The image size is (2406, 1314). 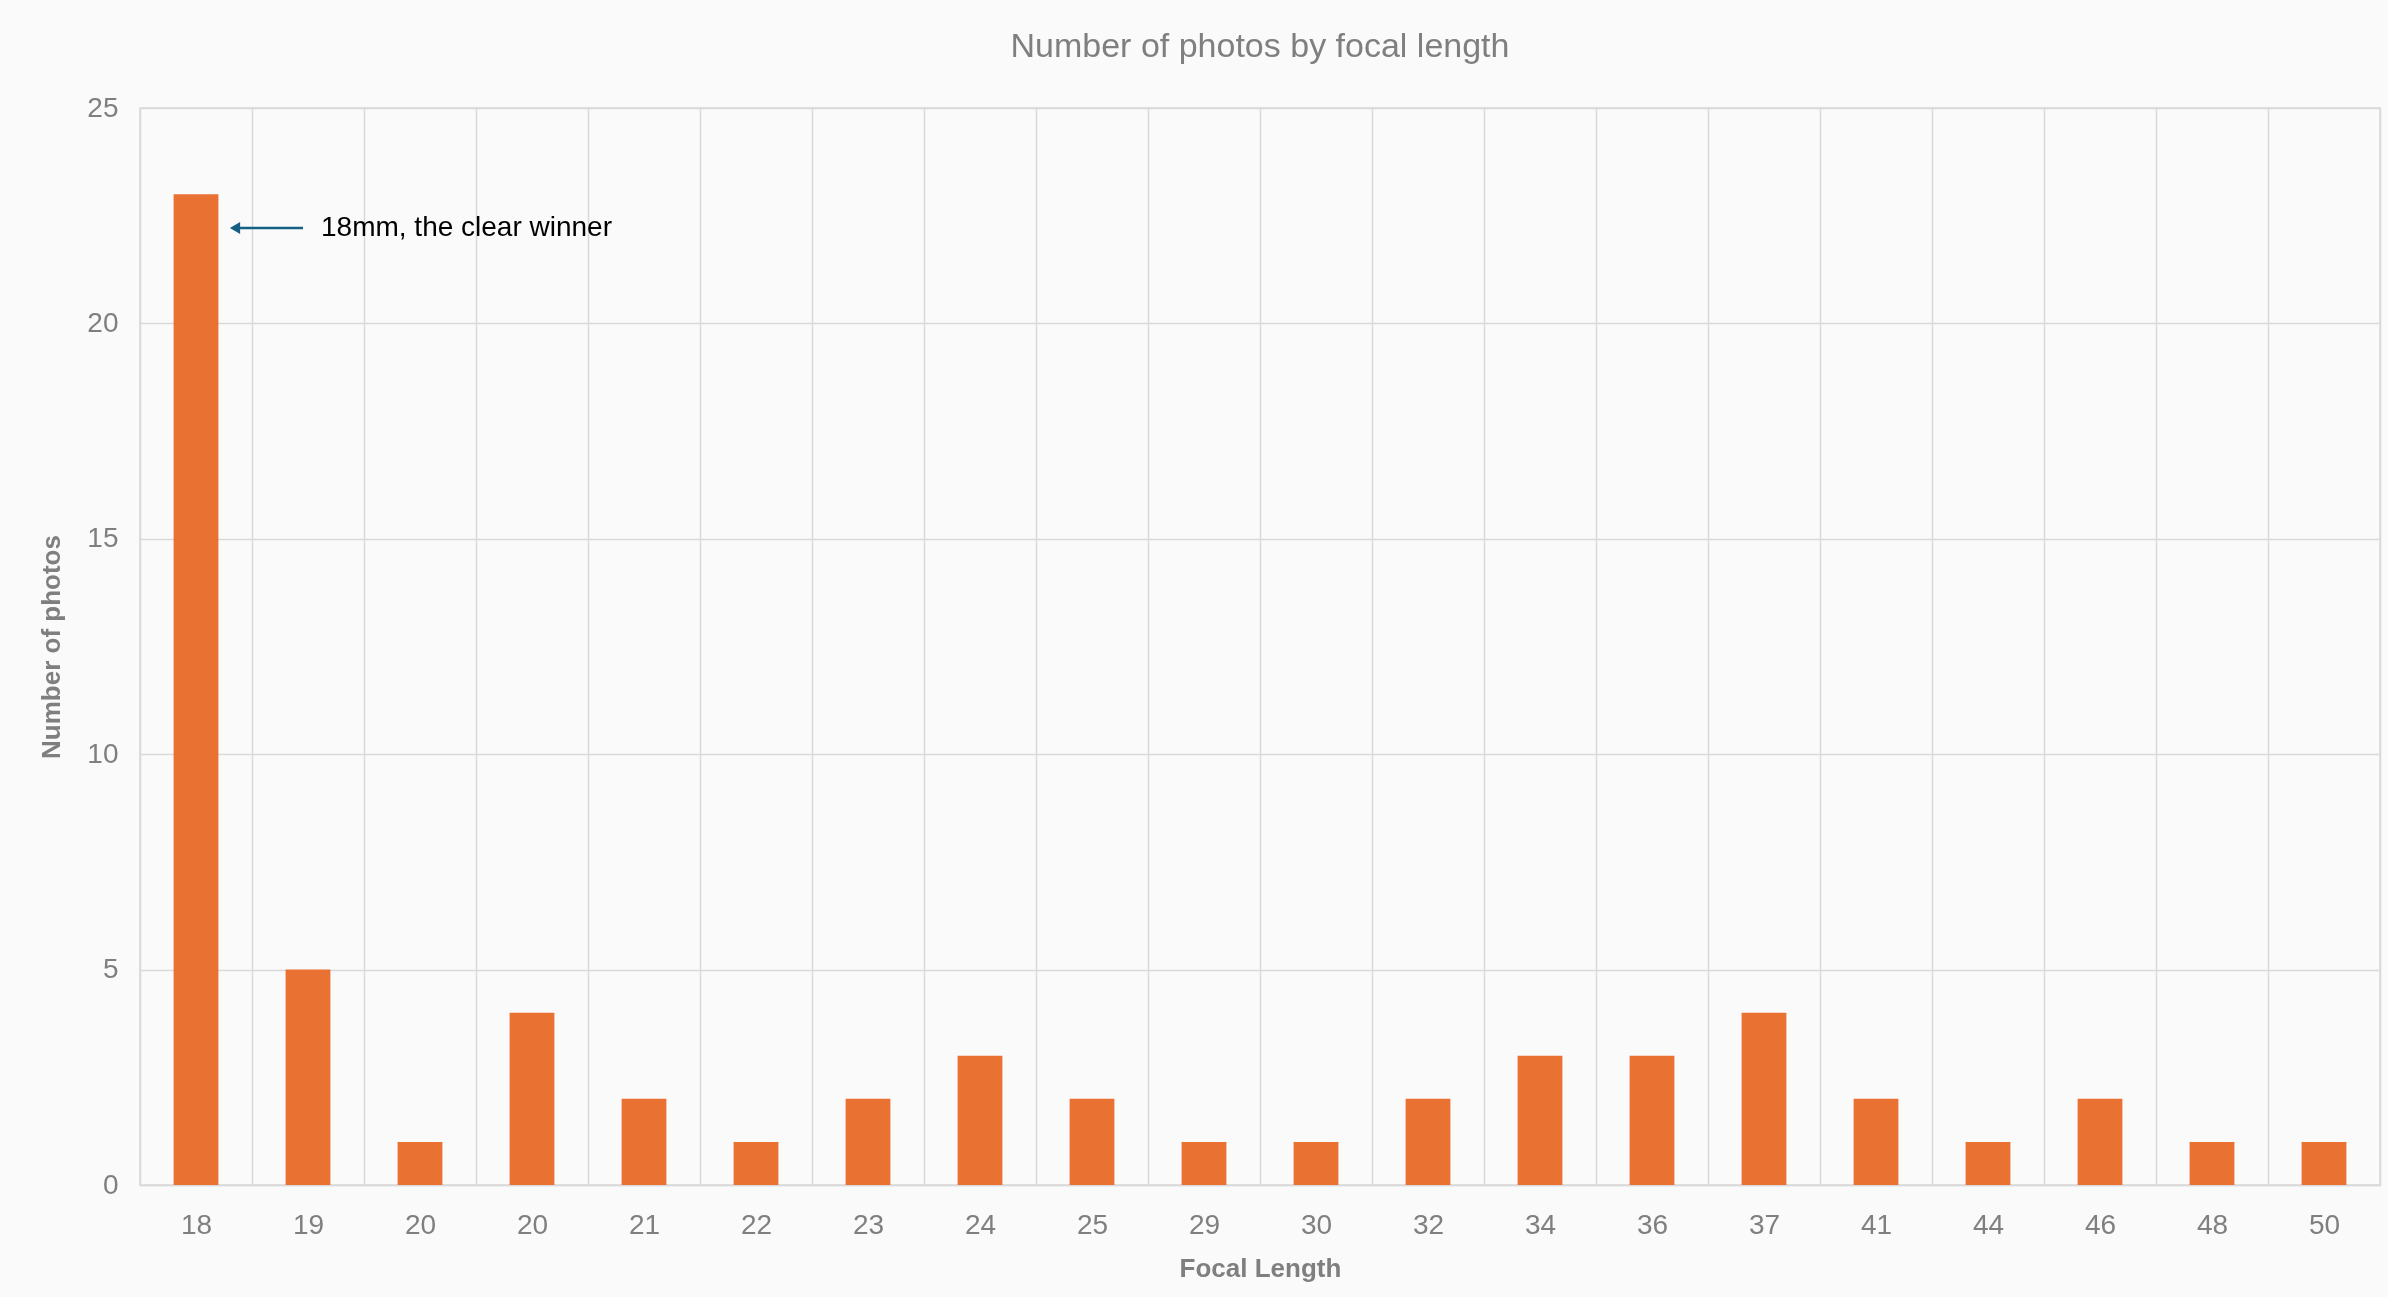 What do you see at coordinates (1316, 1224) in the screenshot?
I see `x-tick-label: 30` at bounding box center [1316, 1224].